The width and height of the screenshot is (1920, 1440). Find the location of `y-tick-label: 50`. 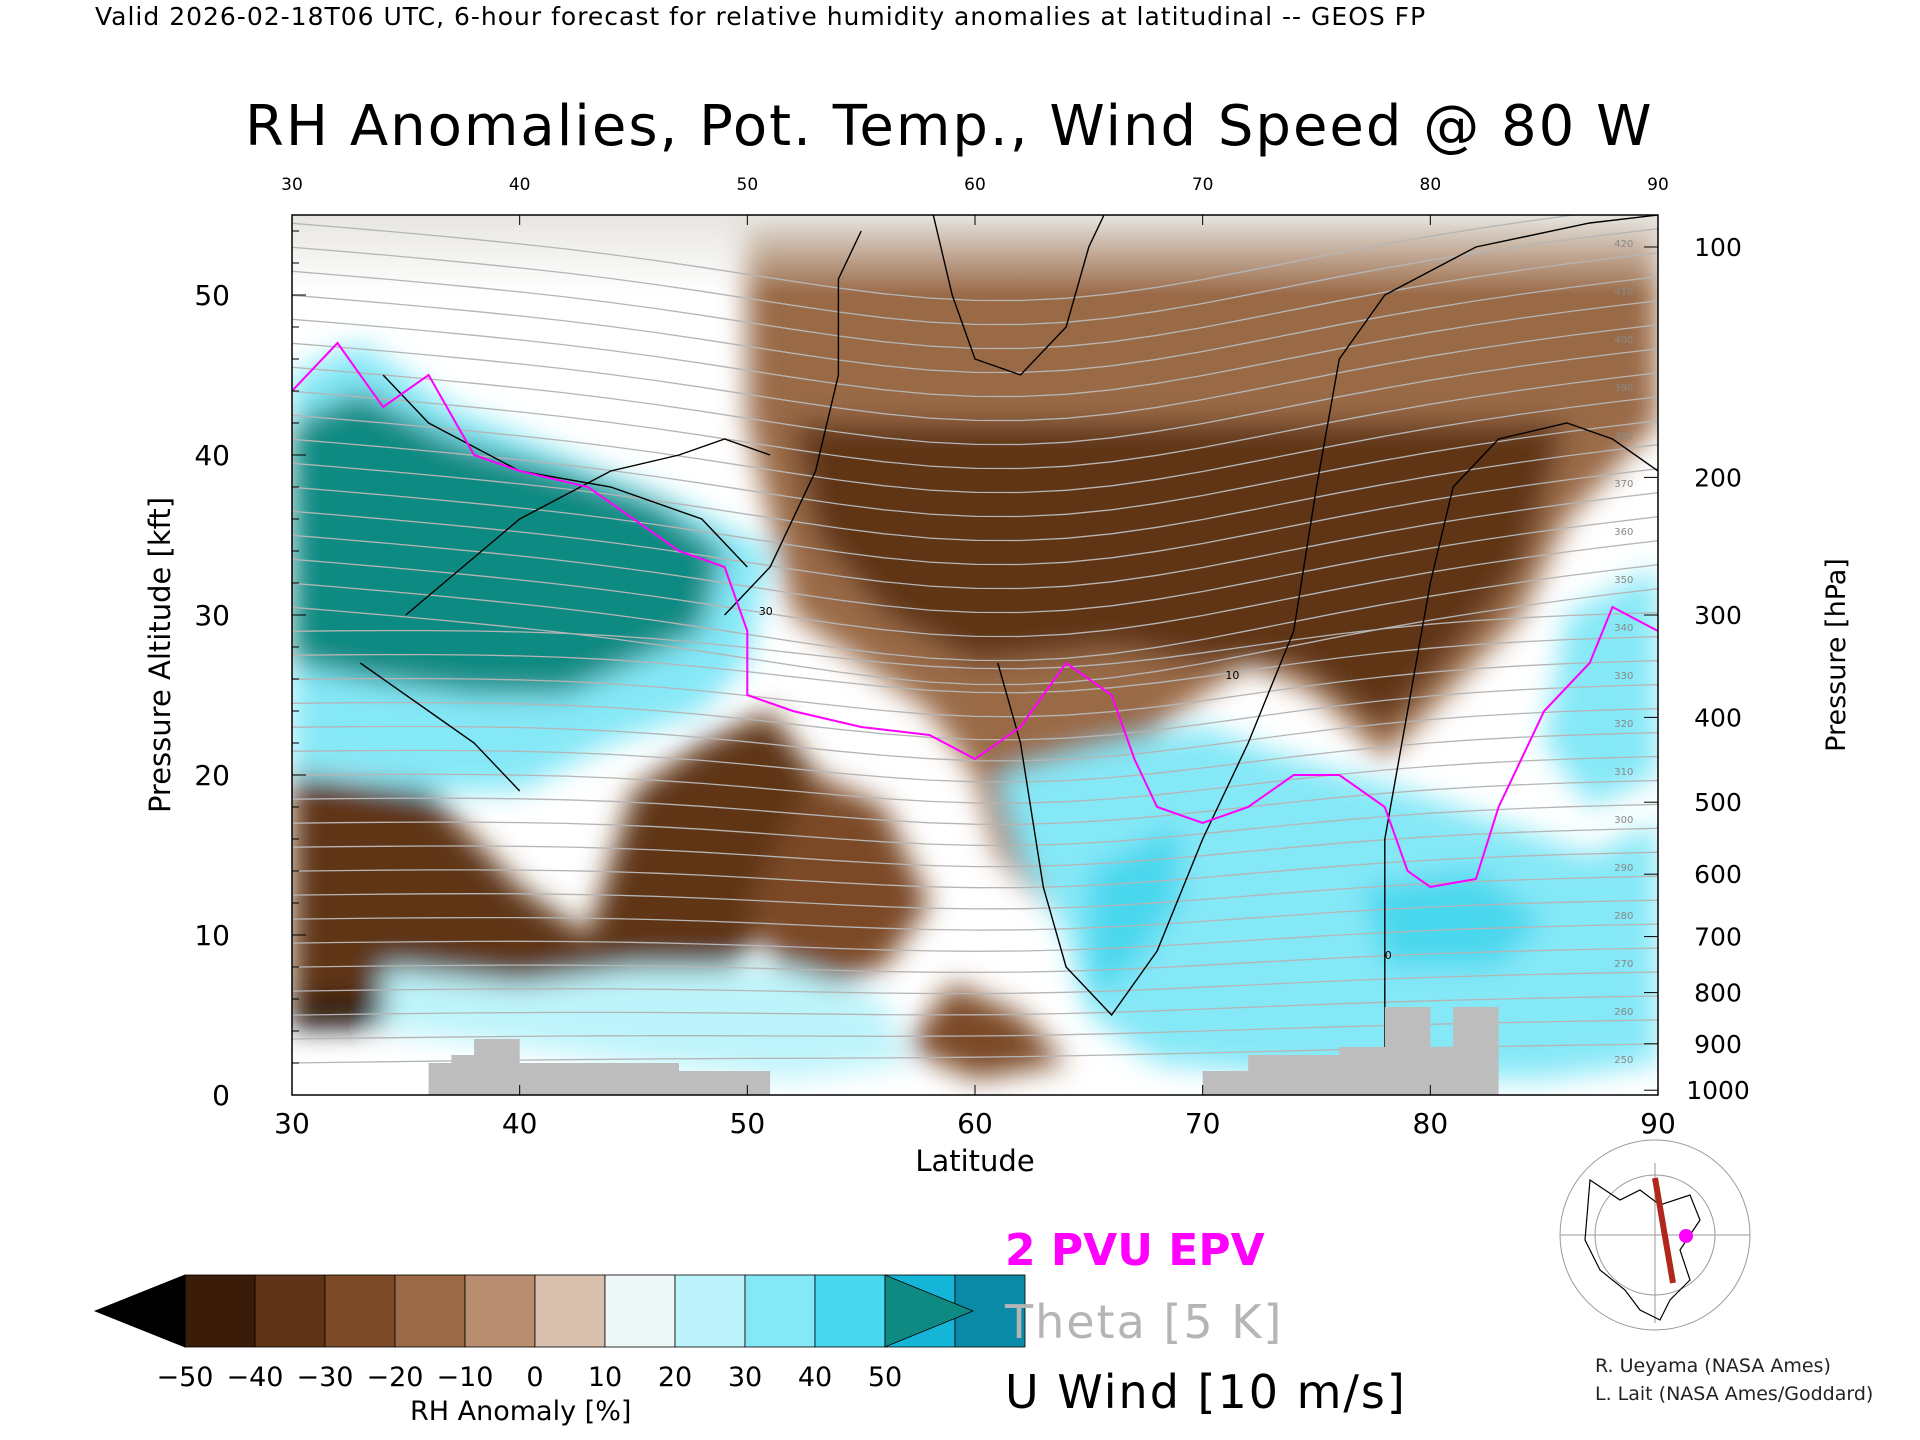

y-tick-label: 50 is located at coordinates (212, 295).